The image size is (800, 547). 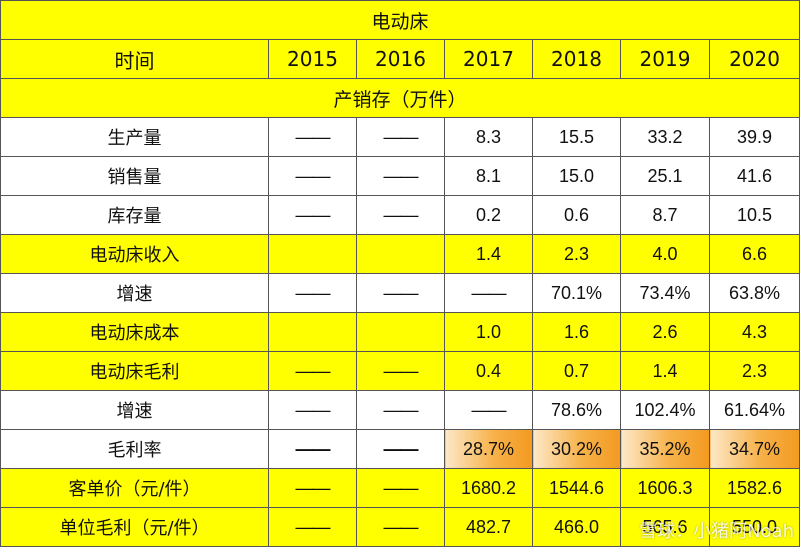 What do you see at coordinates (754, 137) in the screenshot?
I see `table-cell: 39.9` at bounding box center [754, 137].